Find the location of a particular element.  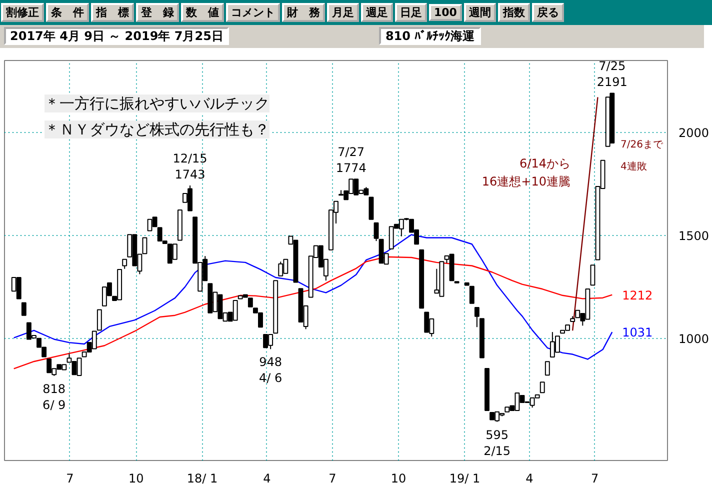

text: 週間 is located at coordinates (480, 12).